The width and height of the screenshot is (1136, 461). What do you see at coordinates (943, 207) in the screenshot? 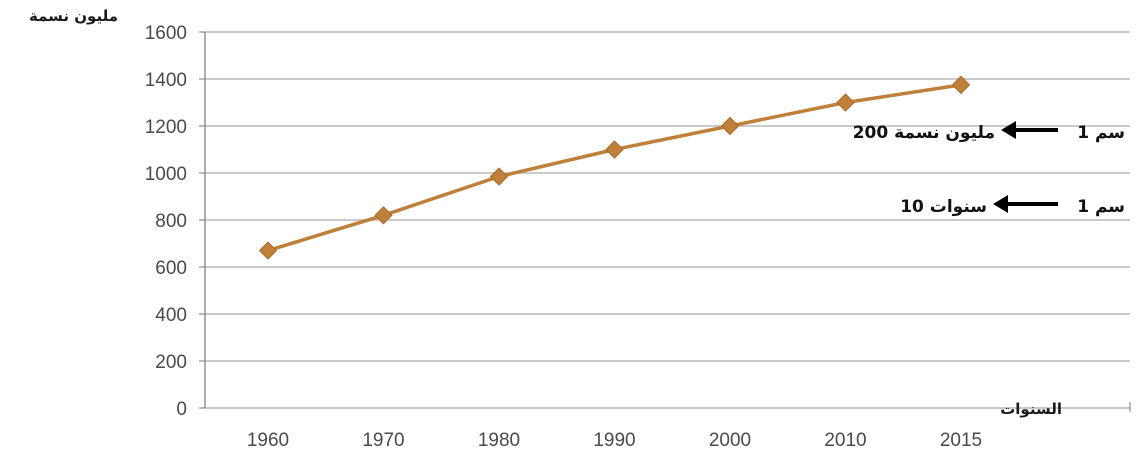
I see `scale-note-value: 10 سنوات` at bounding box center [943, 207].